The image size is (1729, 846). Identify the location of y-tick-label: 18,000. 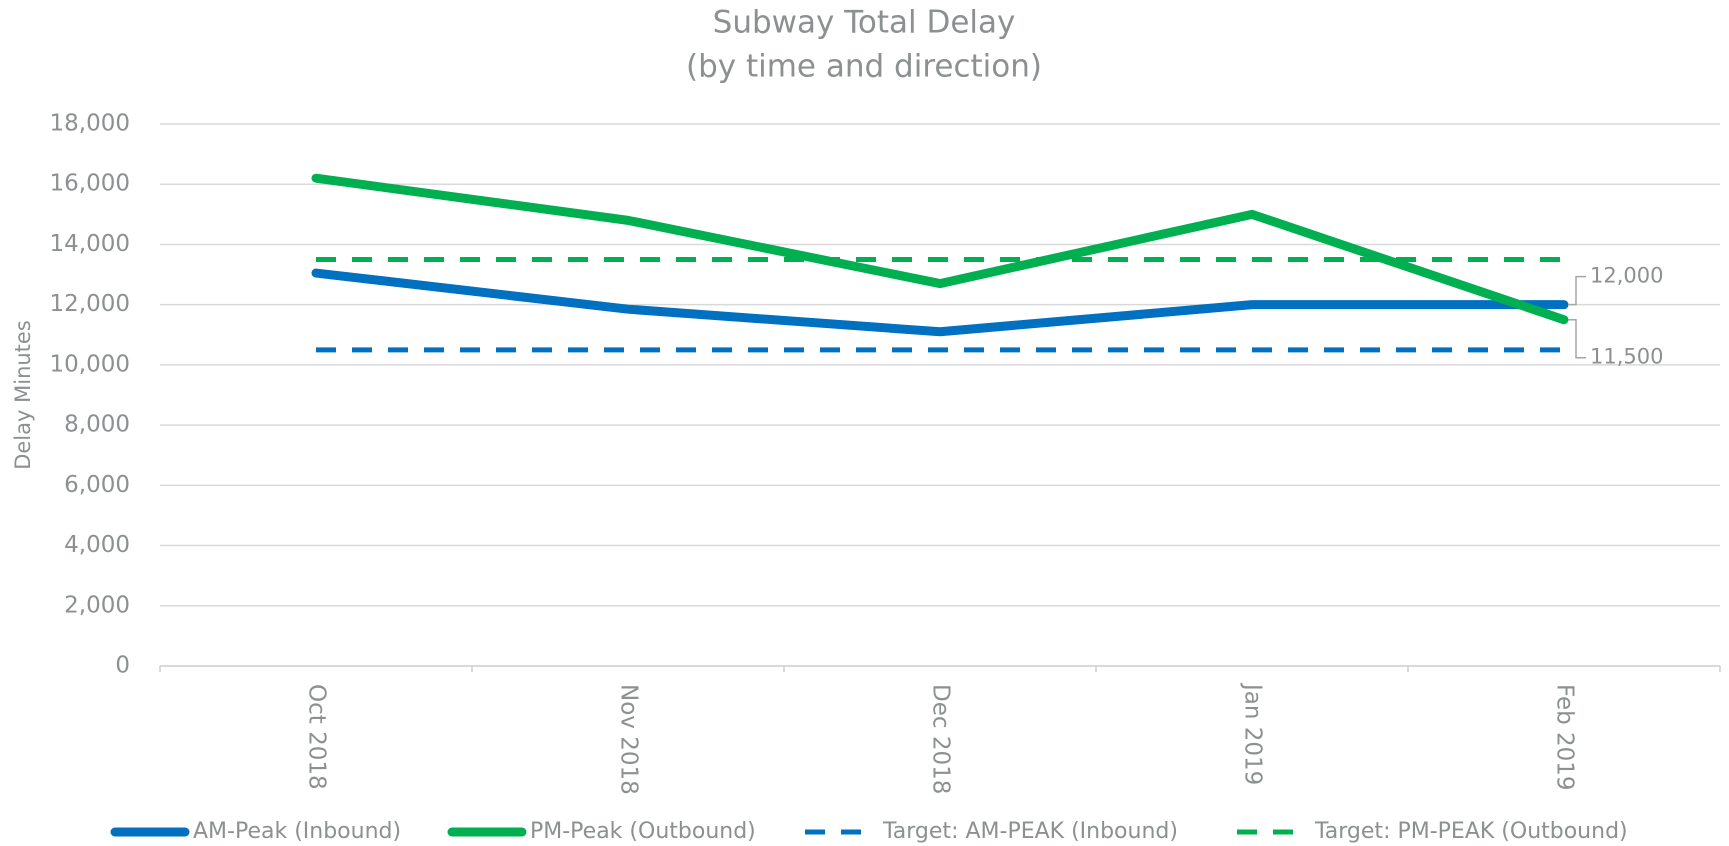
(90, 124).